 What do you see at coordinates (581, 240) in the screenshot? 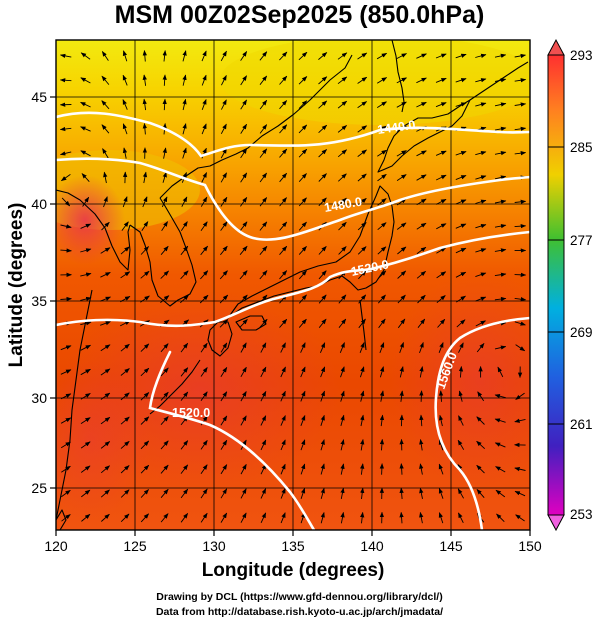
I see `colorbar-tick-277: 277` at bounding box center [581, 240].